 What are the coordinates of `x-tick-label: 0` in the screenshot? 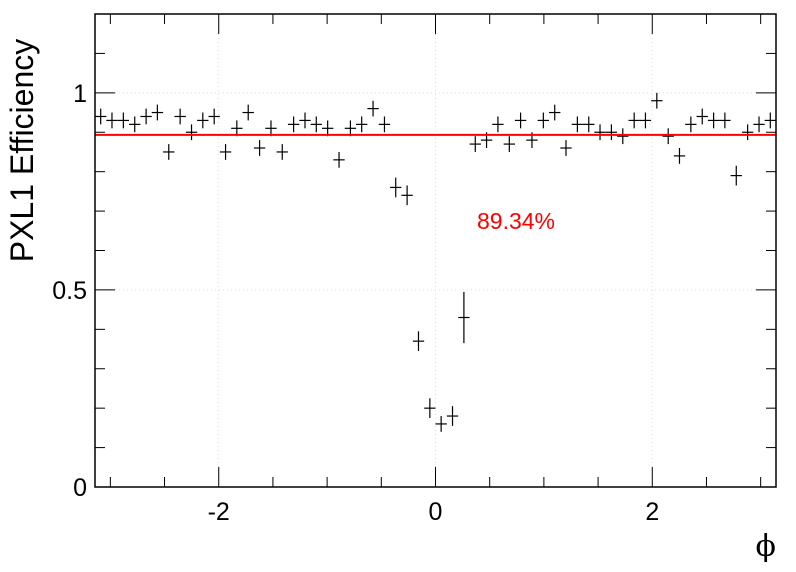 It's located at (436, 512).